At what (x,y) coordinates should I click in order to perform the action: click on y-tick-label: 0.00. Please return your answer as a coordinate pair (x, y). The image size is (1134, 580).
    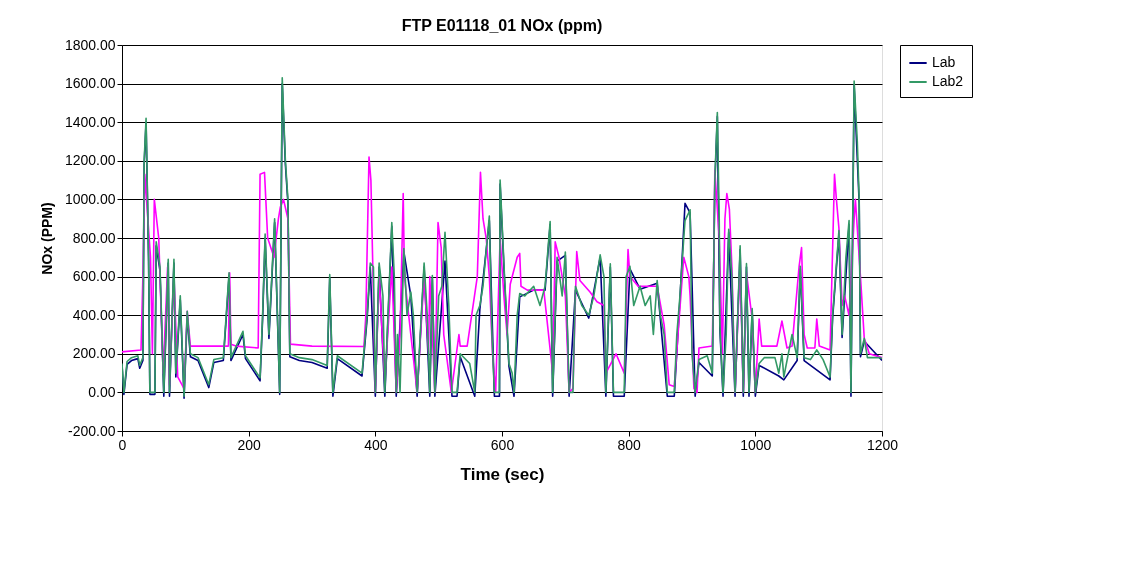
    Looking at the image, I should click on (102, 391).